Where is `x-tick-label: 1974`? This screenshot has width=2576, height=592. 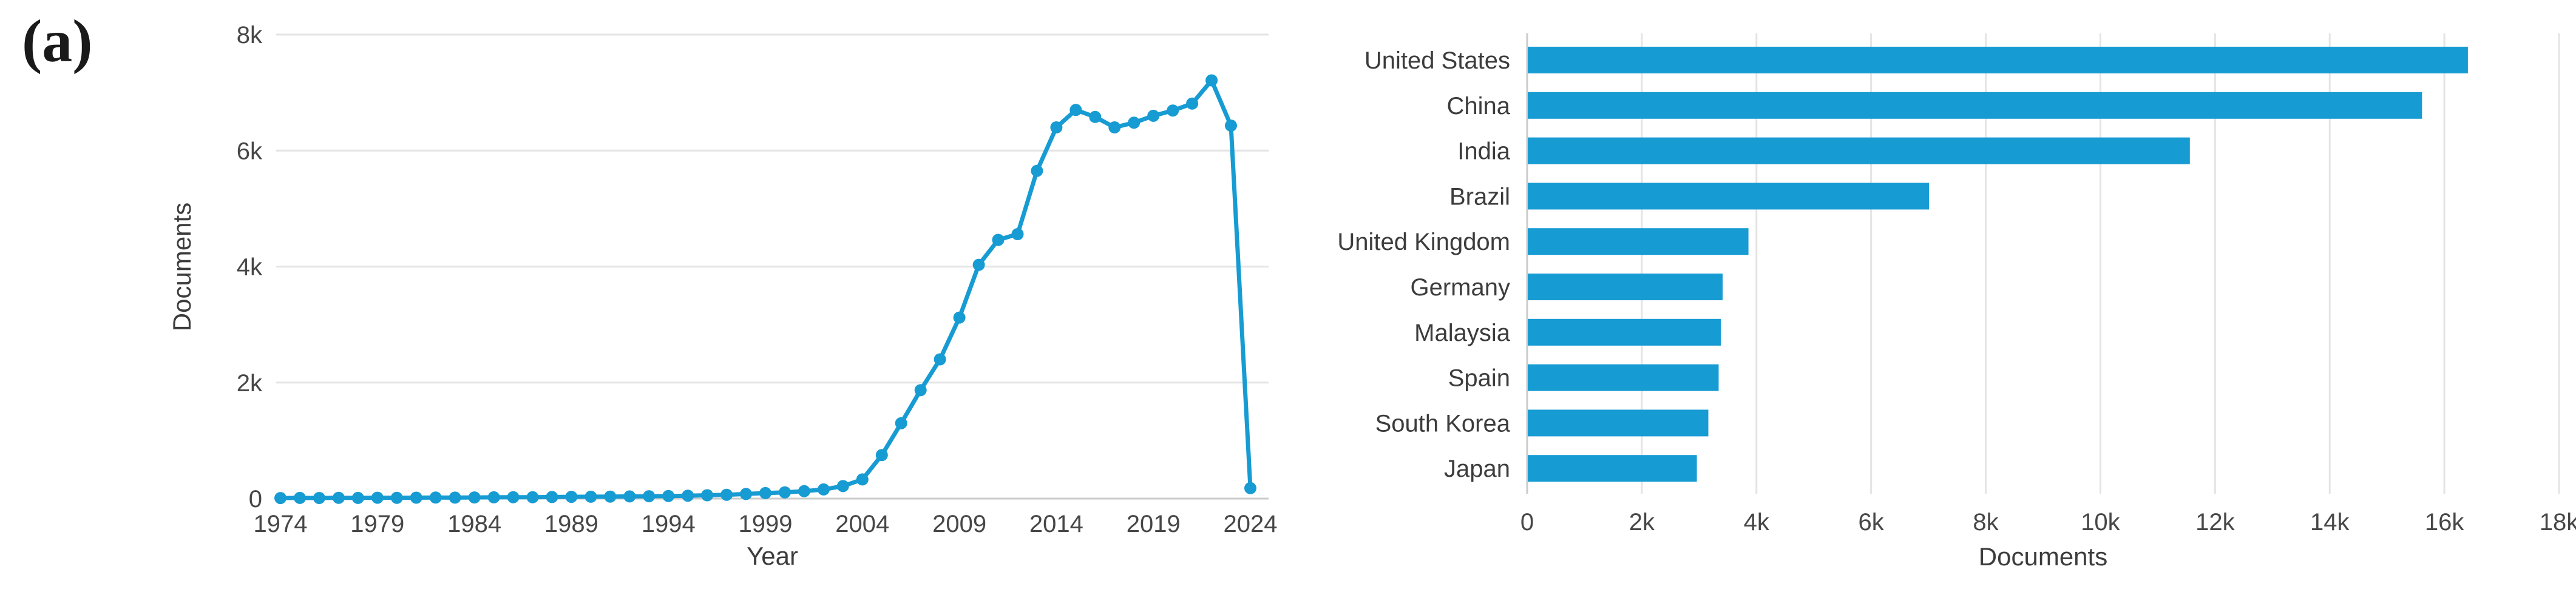 x-tick-label: 1974 is located at coordinates (281, 524).